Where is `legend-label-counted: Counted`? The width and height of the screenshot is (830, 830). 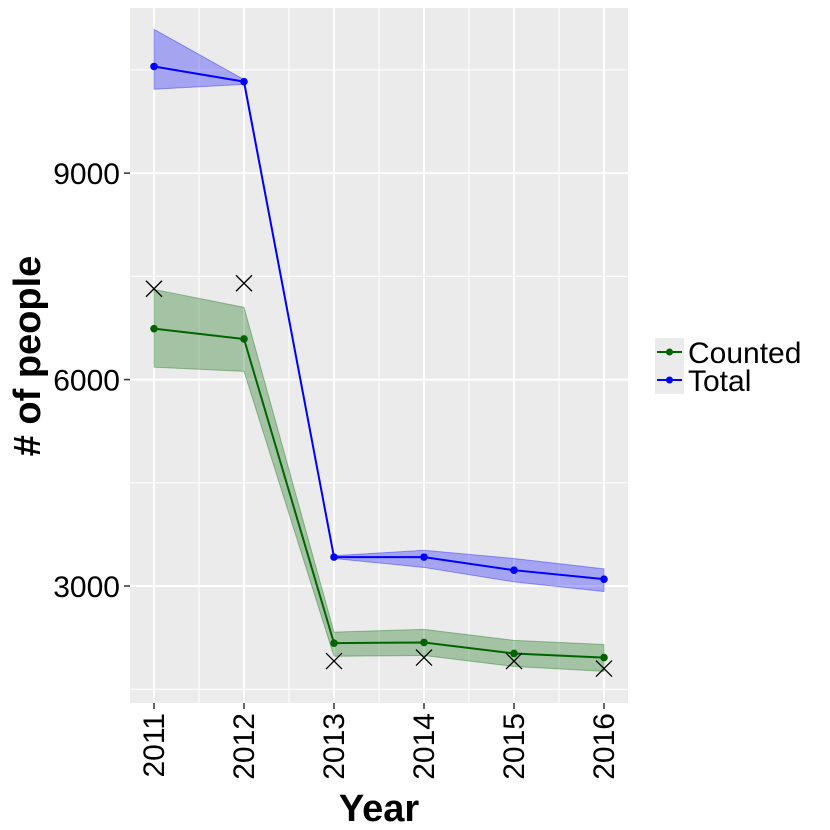
legend-label-counted: Counted is located at coordinates (744, 353).